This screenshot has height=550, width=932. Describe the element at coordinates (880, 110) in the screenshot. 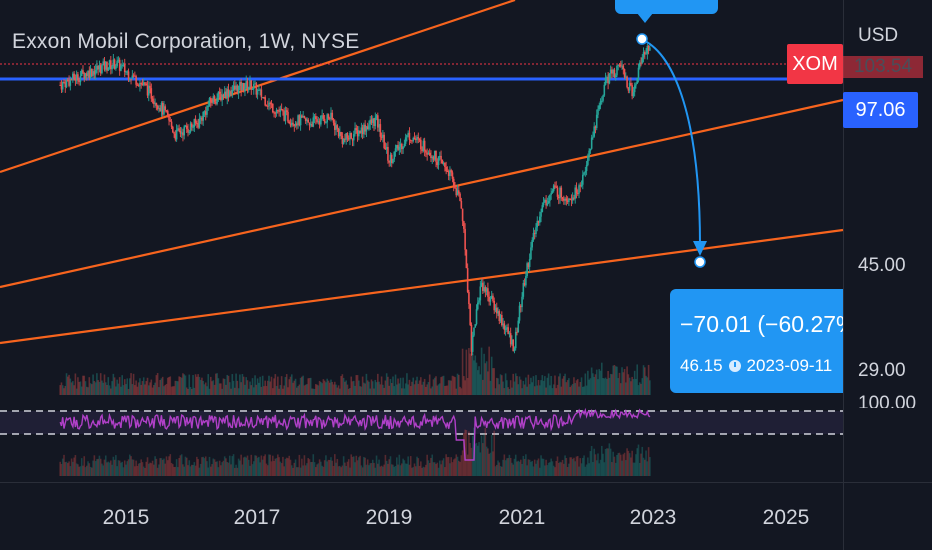

I see `horizontal-line-price-label: 97.06` at that location.